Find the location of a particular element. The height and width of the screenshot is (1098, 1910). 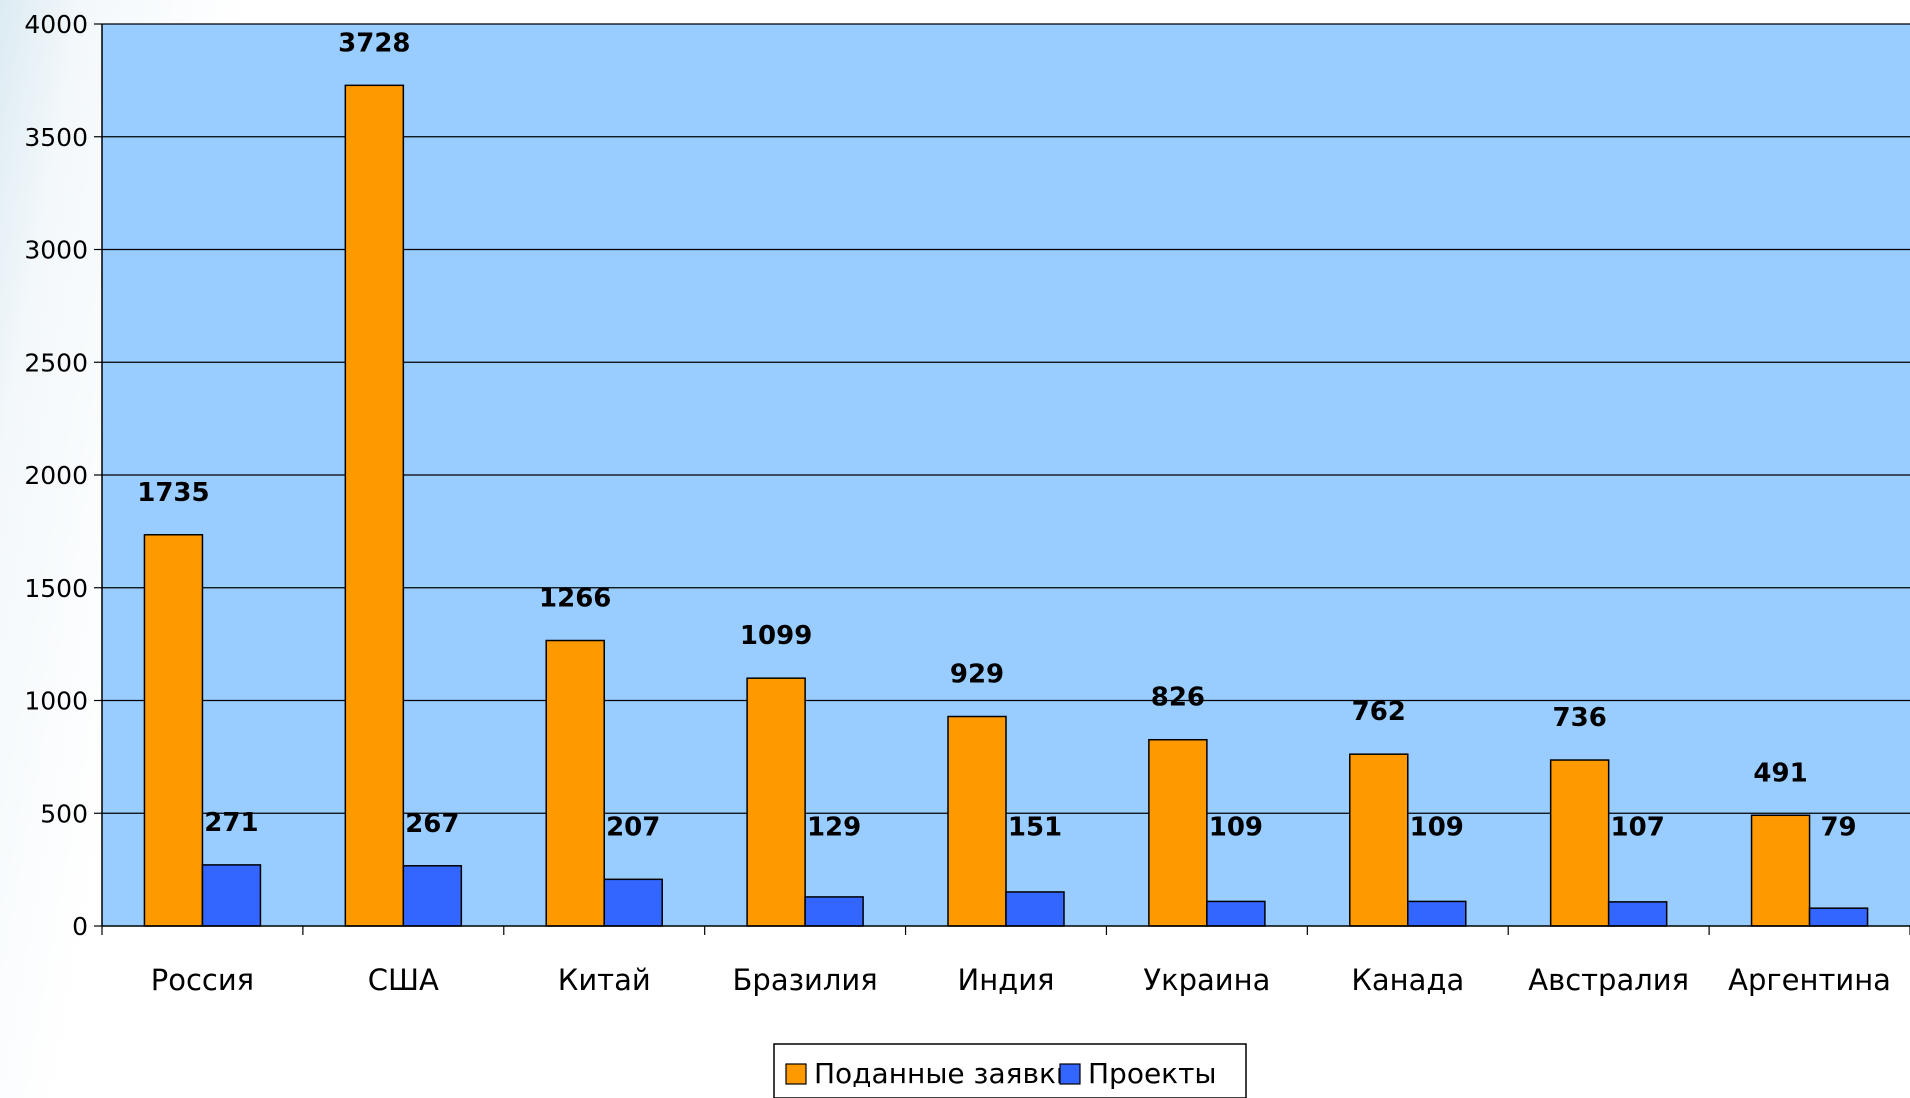

data-label: 1099 is located at coordinates (776, 636).